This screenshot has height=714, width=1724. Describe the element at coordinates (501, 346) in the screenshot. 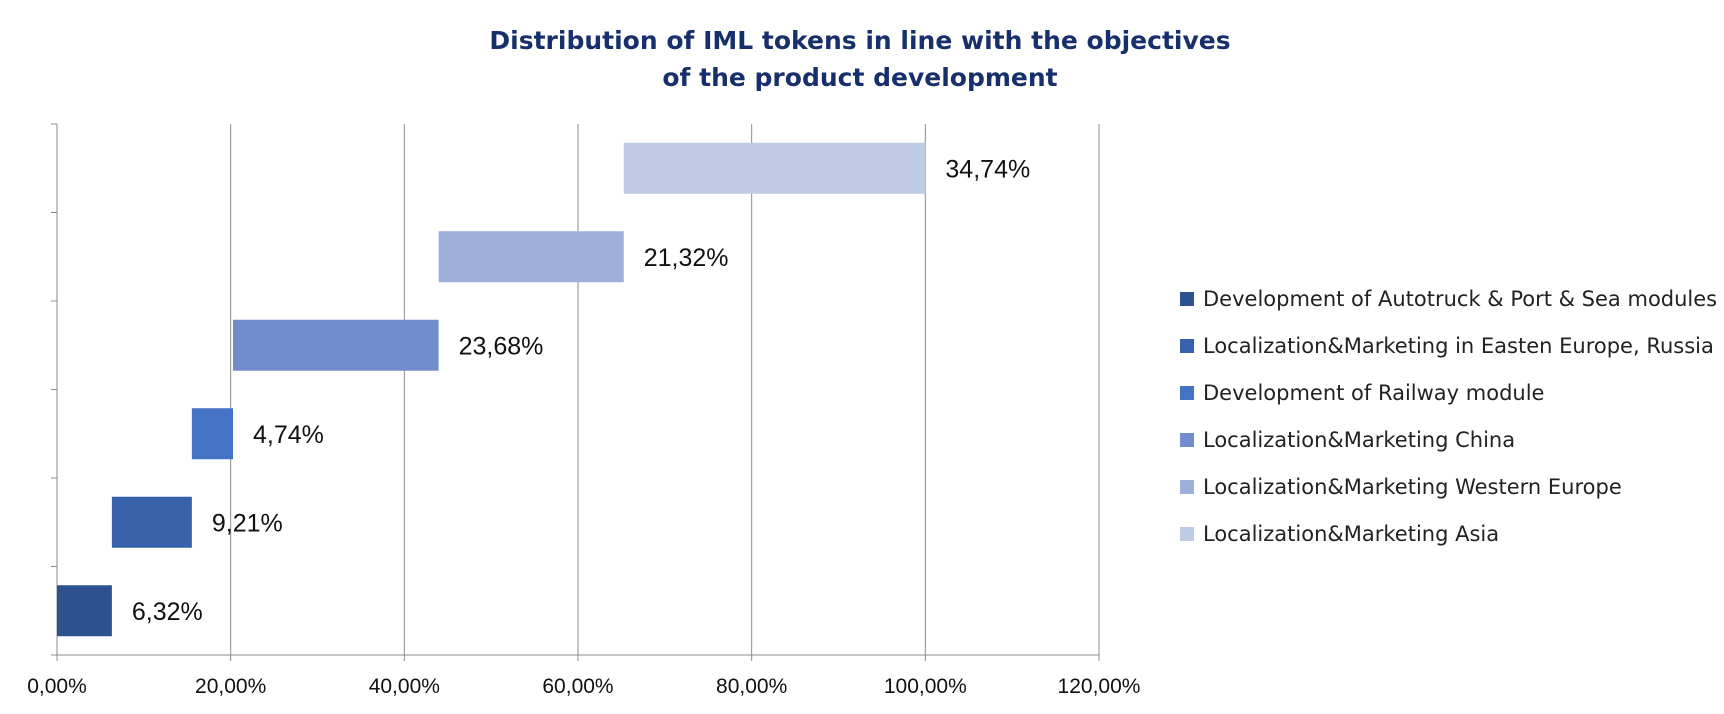

I see `data-label: 23,68%` at that location.